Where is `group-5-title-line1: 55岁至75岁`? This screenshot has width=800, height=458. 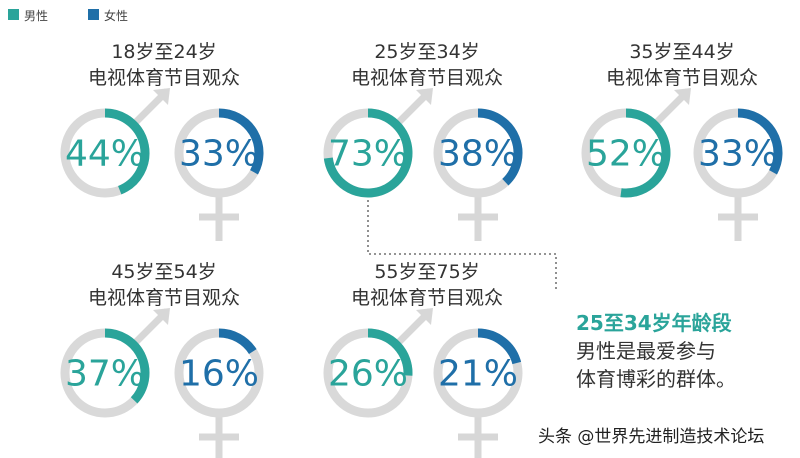 group-5-title-line1: 55岁至75岁 is located at coordinates (426, 272).